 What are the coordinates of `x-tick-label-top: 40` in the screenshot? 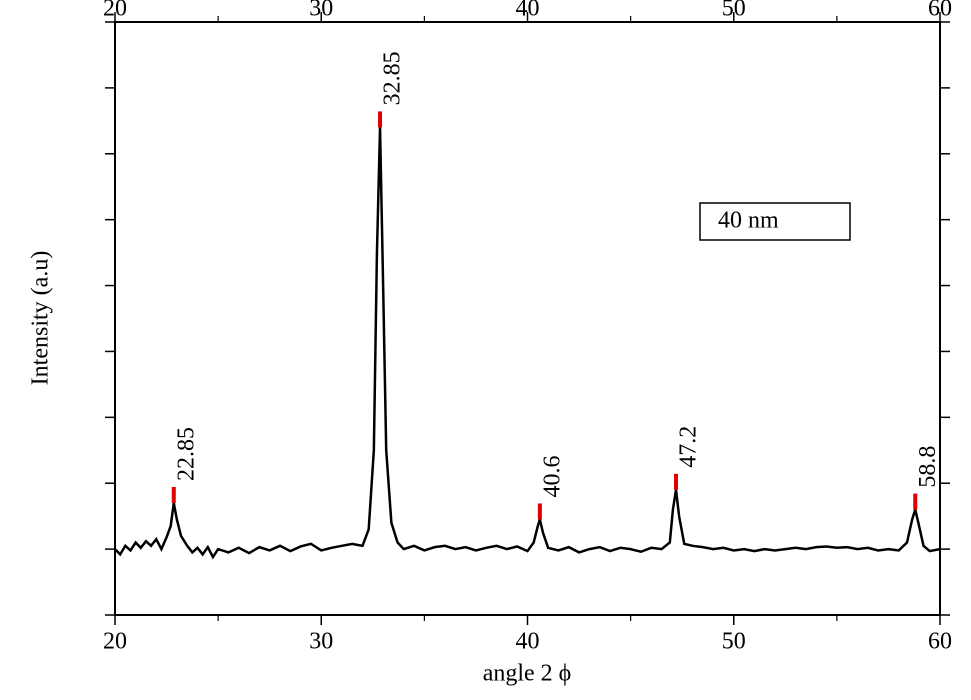 It's located at (528, 11).